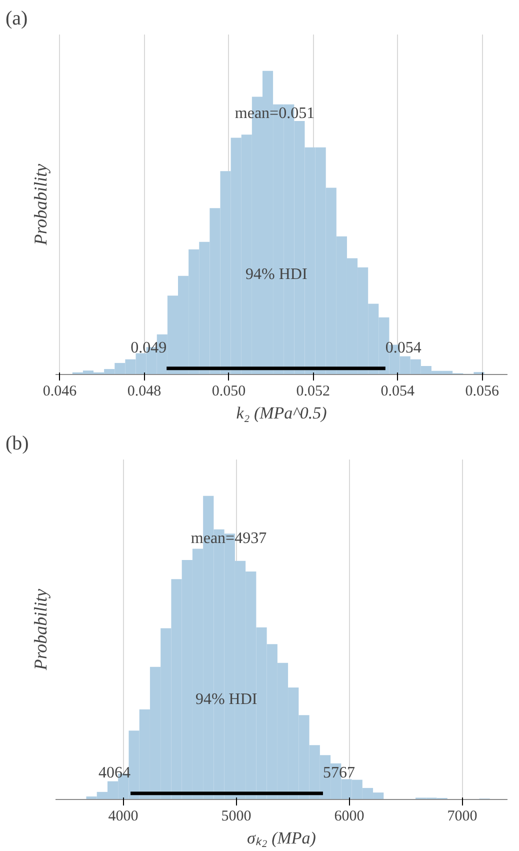 The width and height of the screenshot is (519, 851). I want to click on annotation: 0.054, so click(403, 348).